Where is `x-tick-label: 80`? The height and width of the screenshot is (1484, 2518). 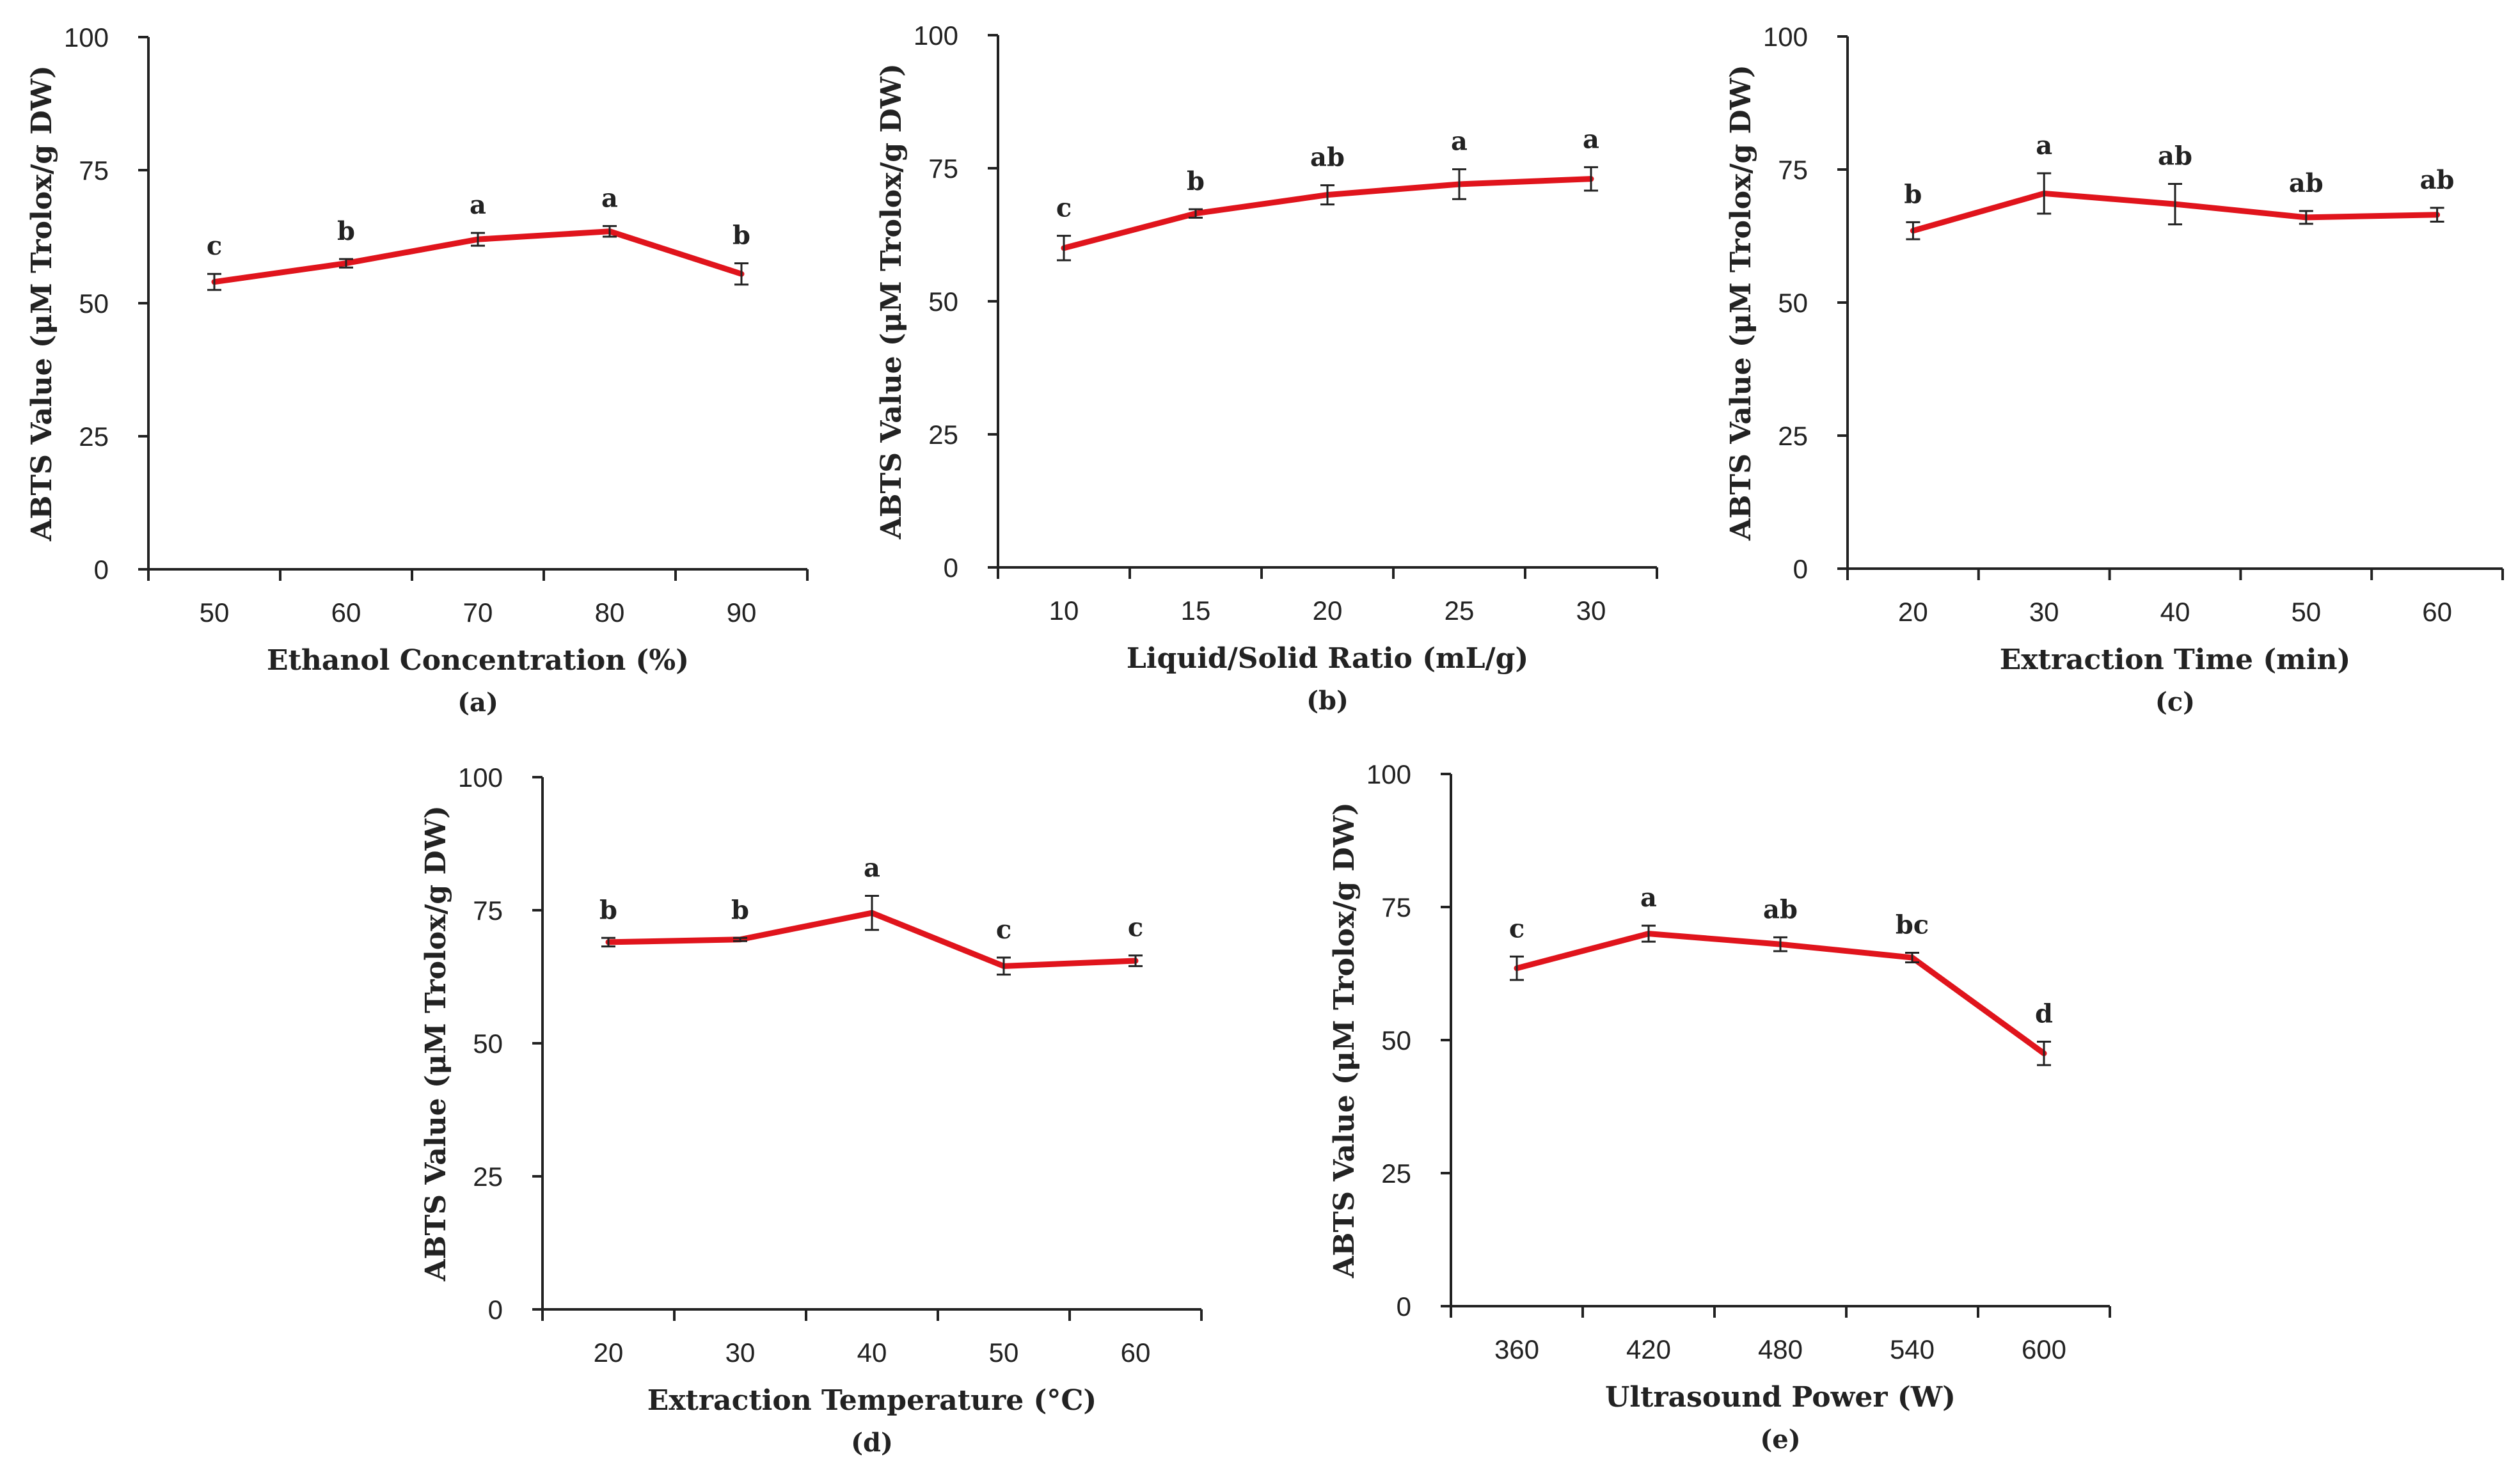
x-tick-label: 80 is located at coordinates (610, 612).